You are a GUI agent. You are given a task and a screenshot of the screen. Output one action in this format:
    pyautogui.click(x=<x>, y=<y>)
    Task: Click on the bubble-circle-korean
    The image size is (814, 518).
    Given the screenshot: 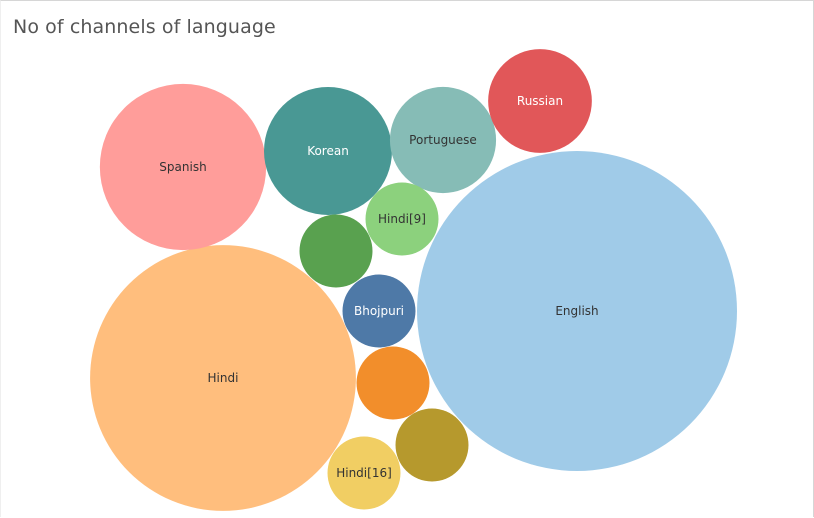 What is the action you would take?
    pyautogui.click(x=328, y=151)
    